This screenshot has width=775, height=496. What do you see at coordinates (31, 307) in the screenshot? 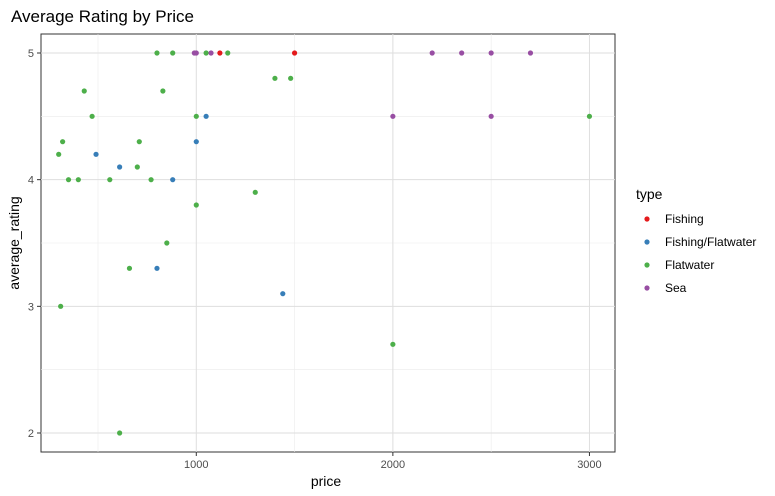
I see `y-tick-label: 3` at bounding box center [31, 307].